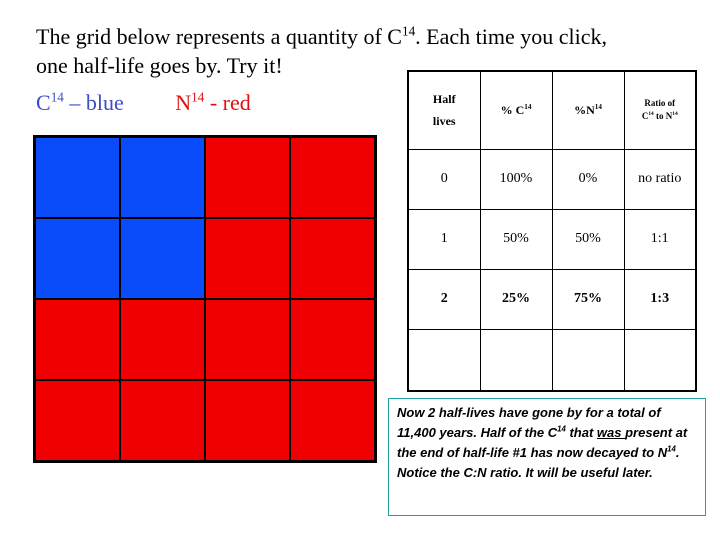  I want to click on cell-pct-n: 50%, so click(588, 239).